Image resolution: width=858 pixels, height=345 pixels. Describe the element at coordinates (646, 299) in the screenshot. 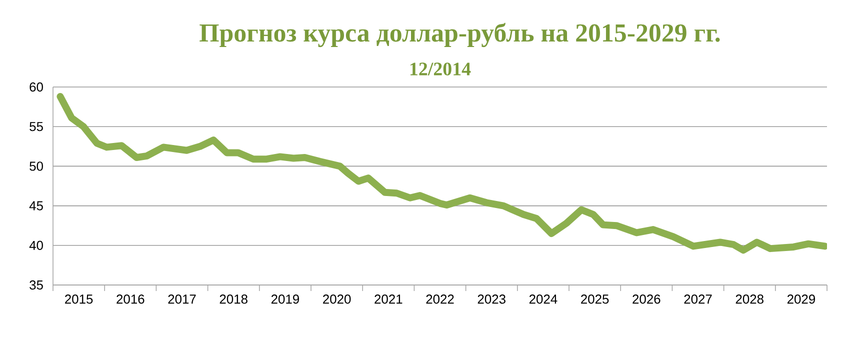

I see `x-tick-label: 2026` at that location.